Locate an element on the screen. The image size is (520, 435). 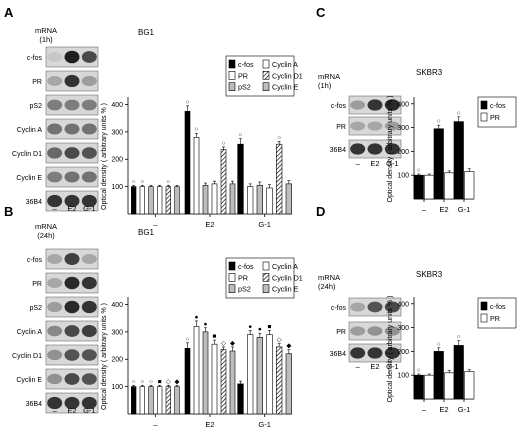
legend-label: Cyclin E is located at coordinates (285, 87).